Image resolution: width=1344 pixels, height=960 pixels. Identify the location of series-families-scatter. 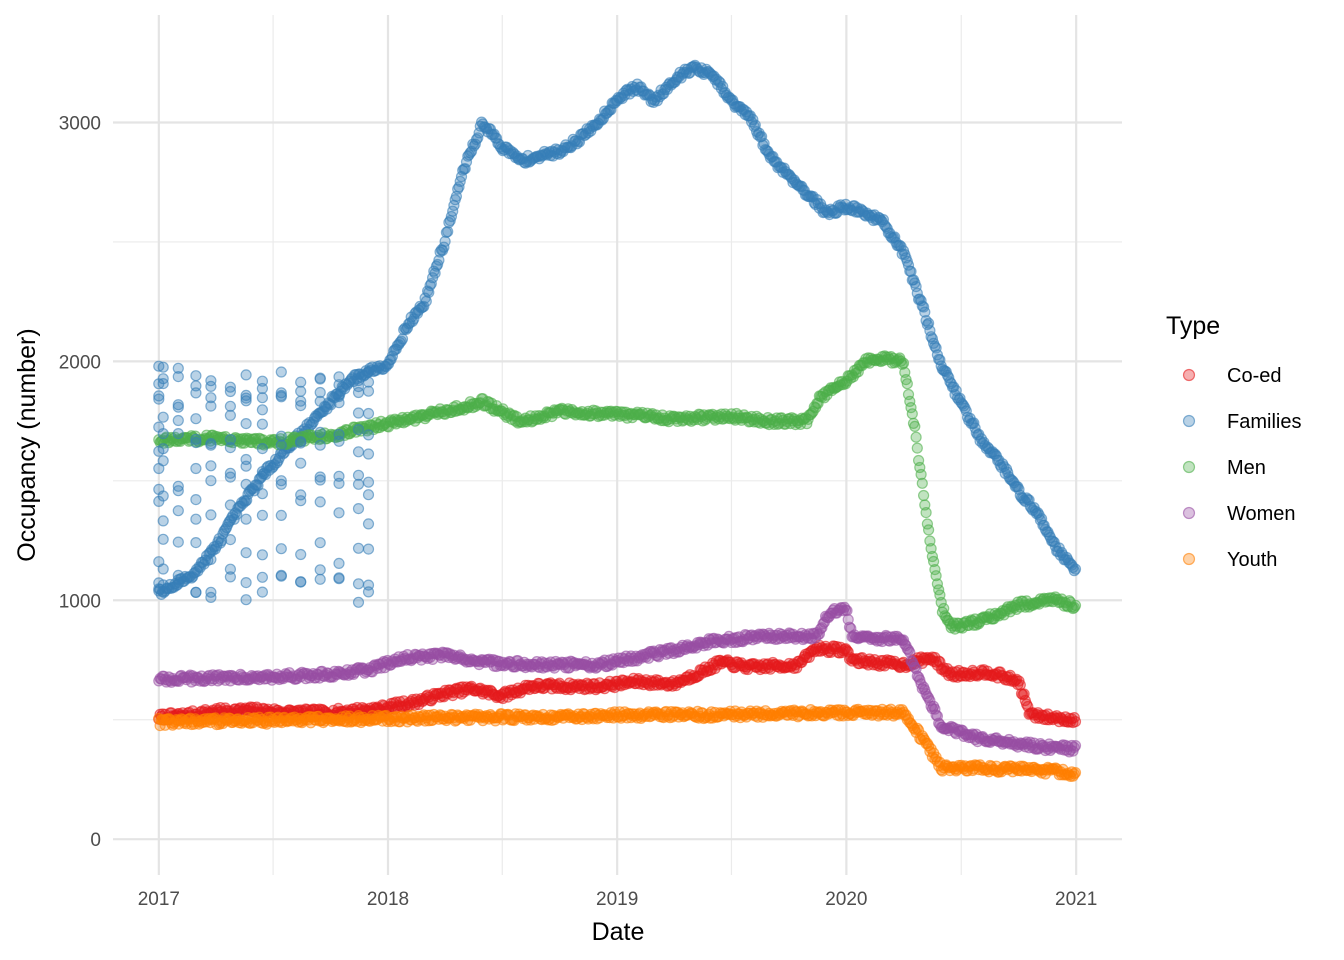
(264, 484).